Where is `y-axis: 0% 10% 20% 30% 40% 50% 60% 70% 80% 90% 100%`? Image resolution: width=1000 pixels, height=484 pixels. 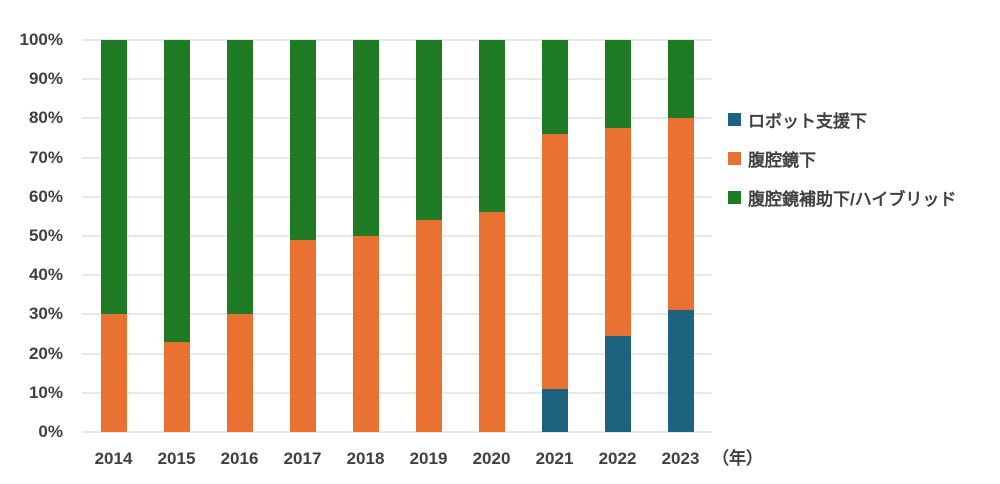 y-axis: 0% 10% 20% 30% 40% 50% 60% 70% 80% 90% 100% is located at coordinates (33, 235).